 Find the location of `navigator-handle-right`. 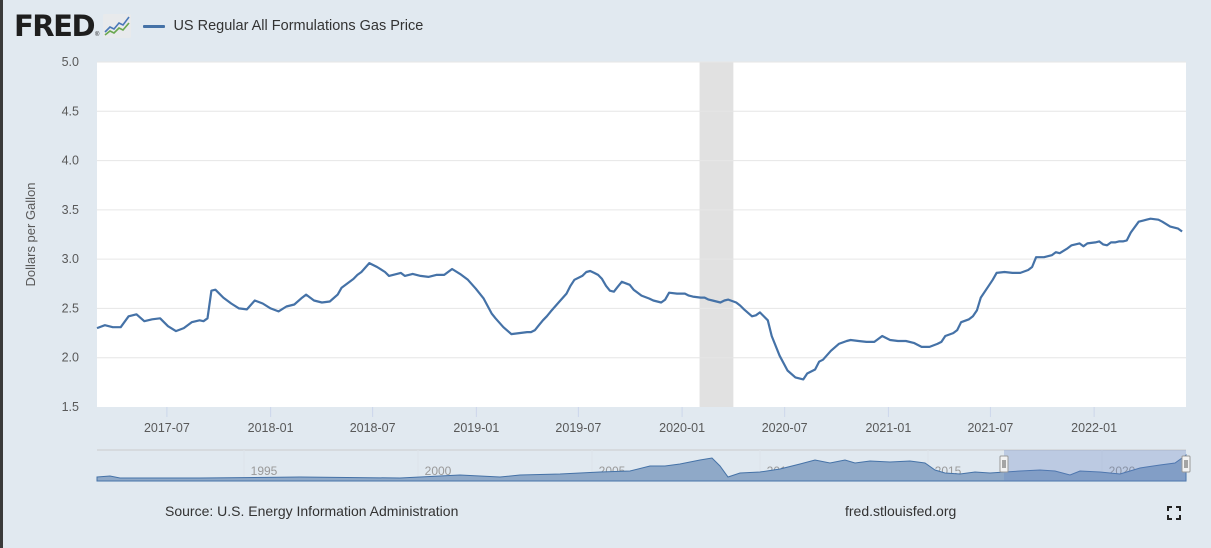

navigator-handle-right is located at coordinates (1186, 464).